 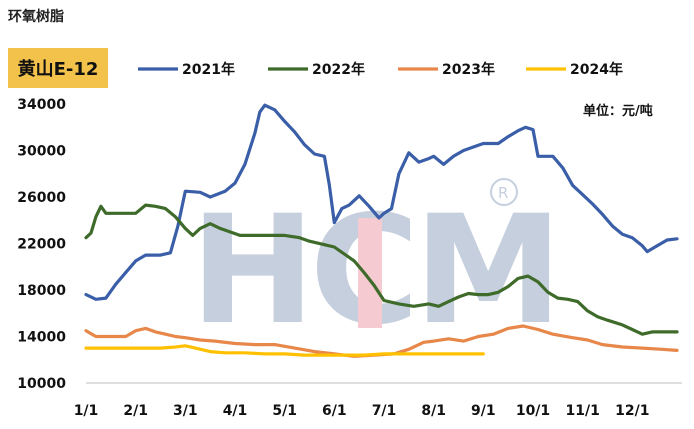 I want to click on x-tick-label: 2/1, so click(x=135, y=411).